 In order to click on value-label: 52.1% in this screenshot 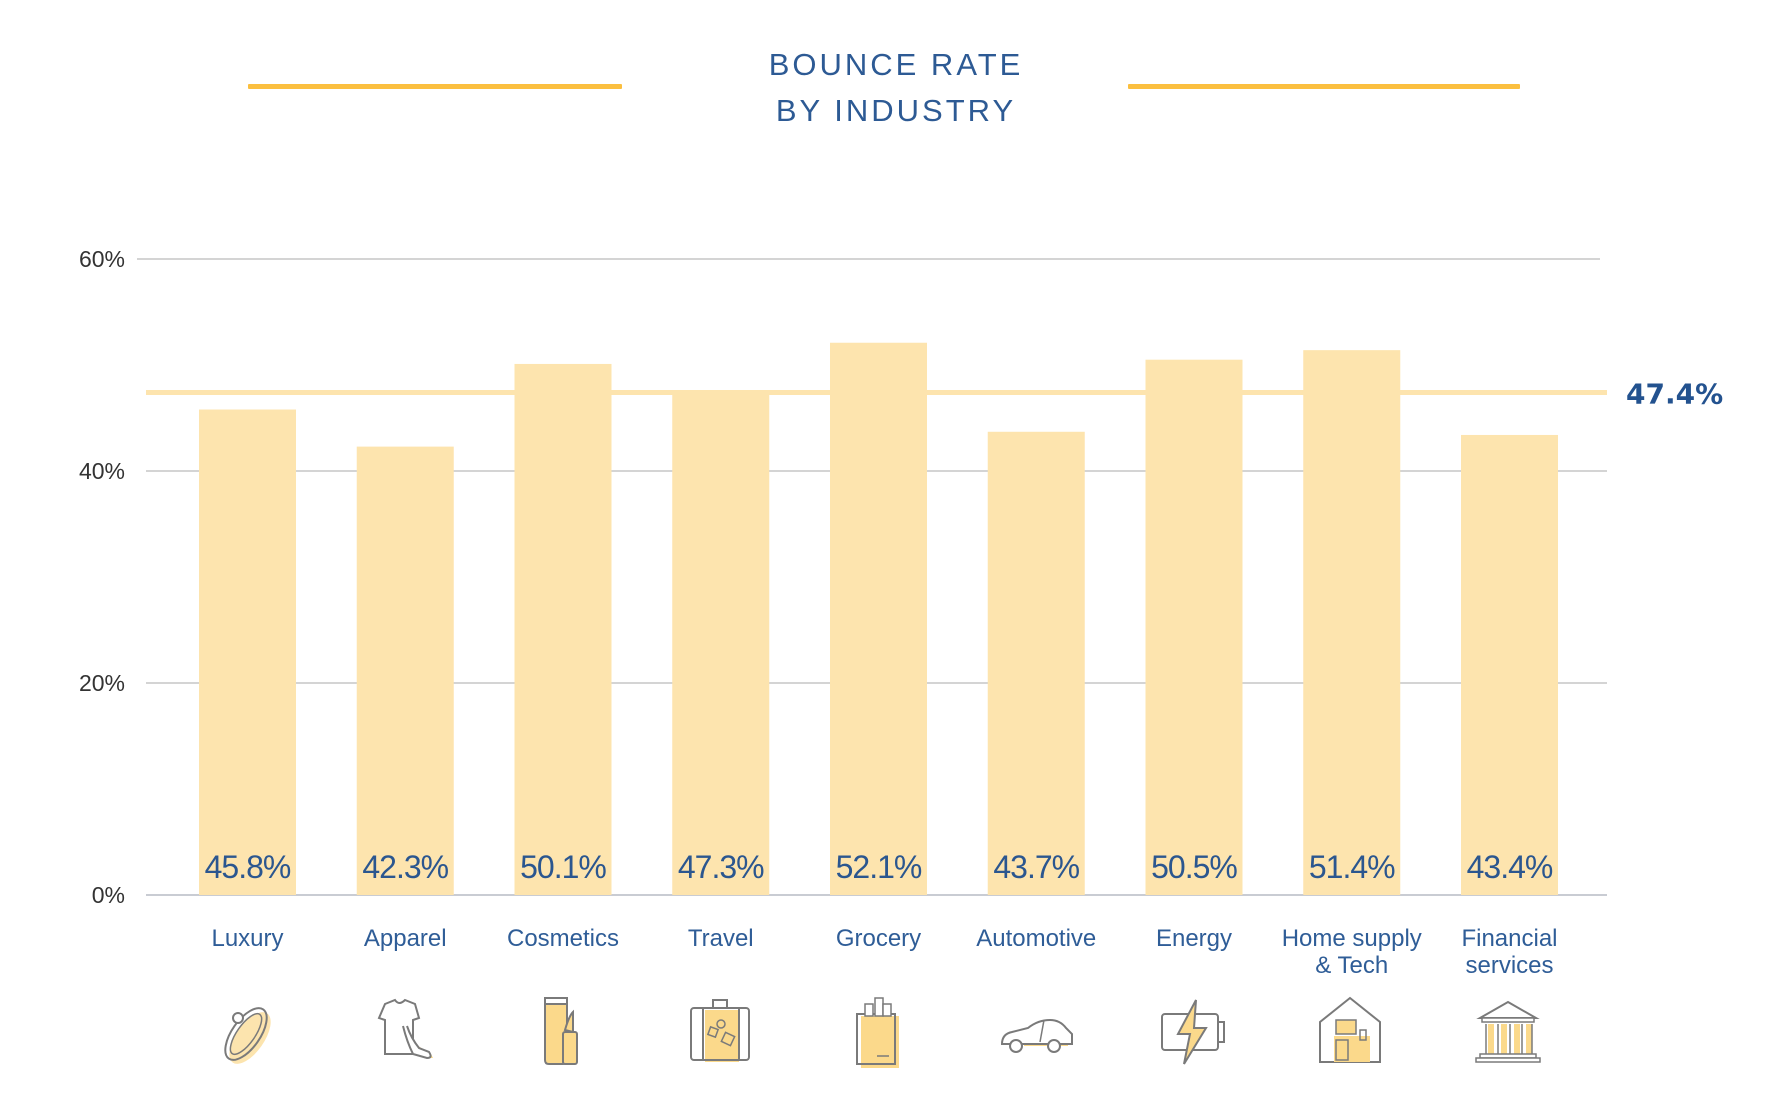, I will do `click(879, 867)`.